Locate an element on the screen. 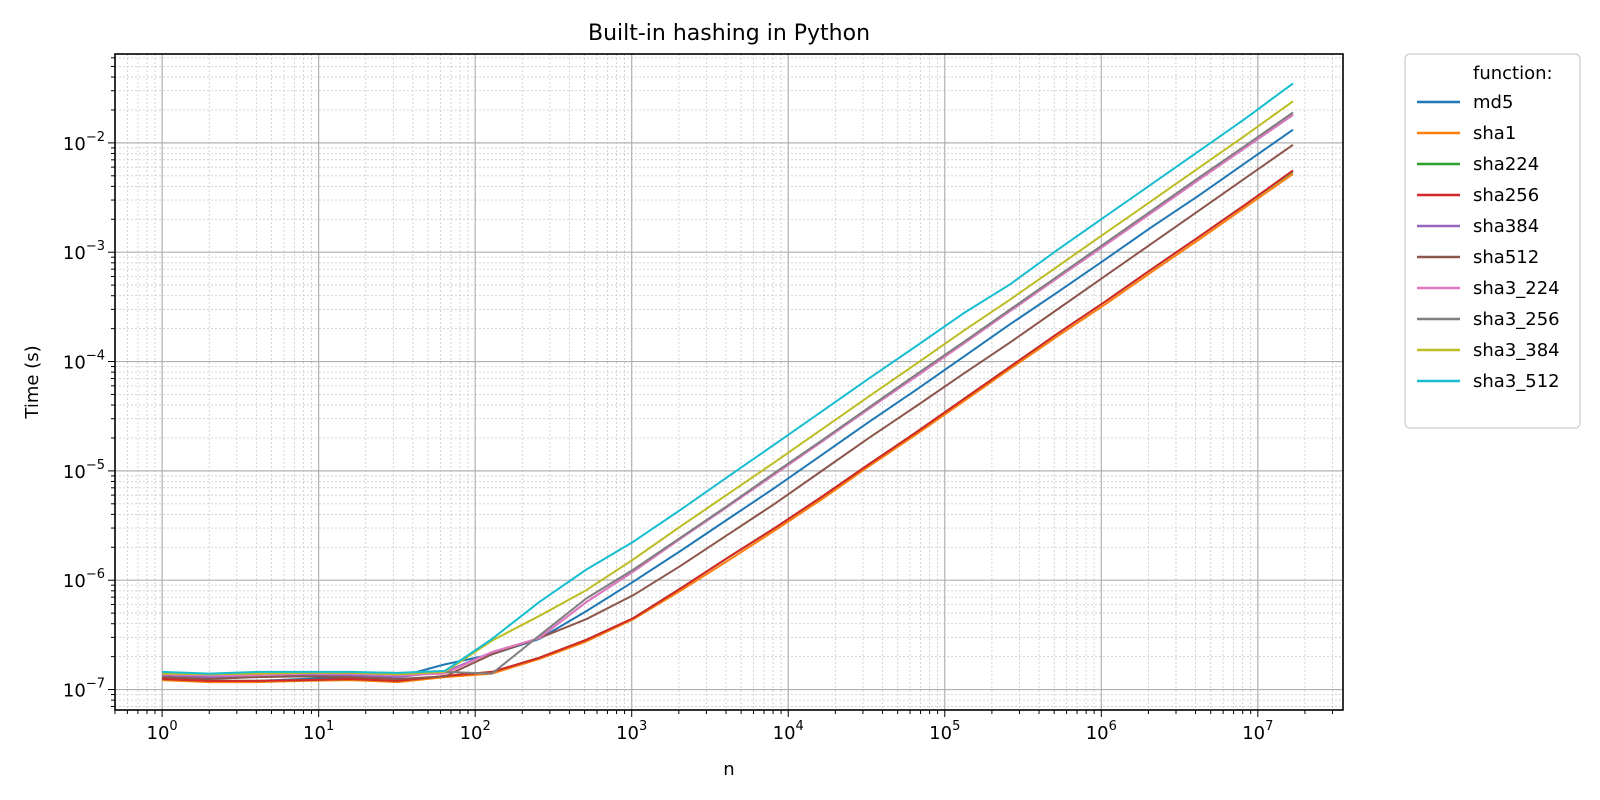 This screenshot has width=1600, height=800. y-axis-label: Time (s) is located at coordinates (32, 382).